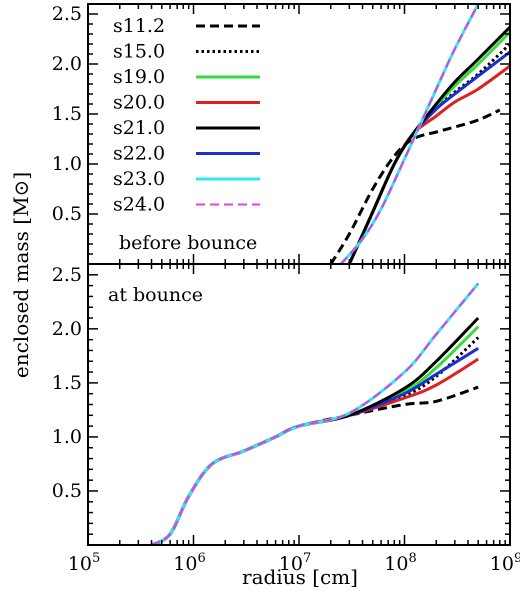 The image size is (520, 606). What do you see at coordinates (505, 563) in the screenshot?
I see `x-tick-label: 10⁹` at bounding box center [505, 563].